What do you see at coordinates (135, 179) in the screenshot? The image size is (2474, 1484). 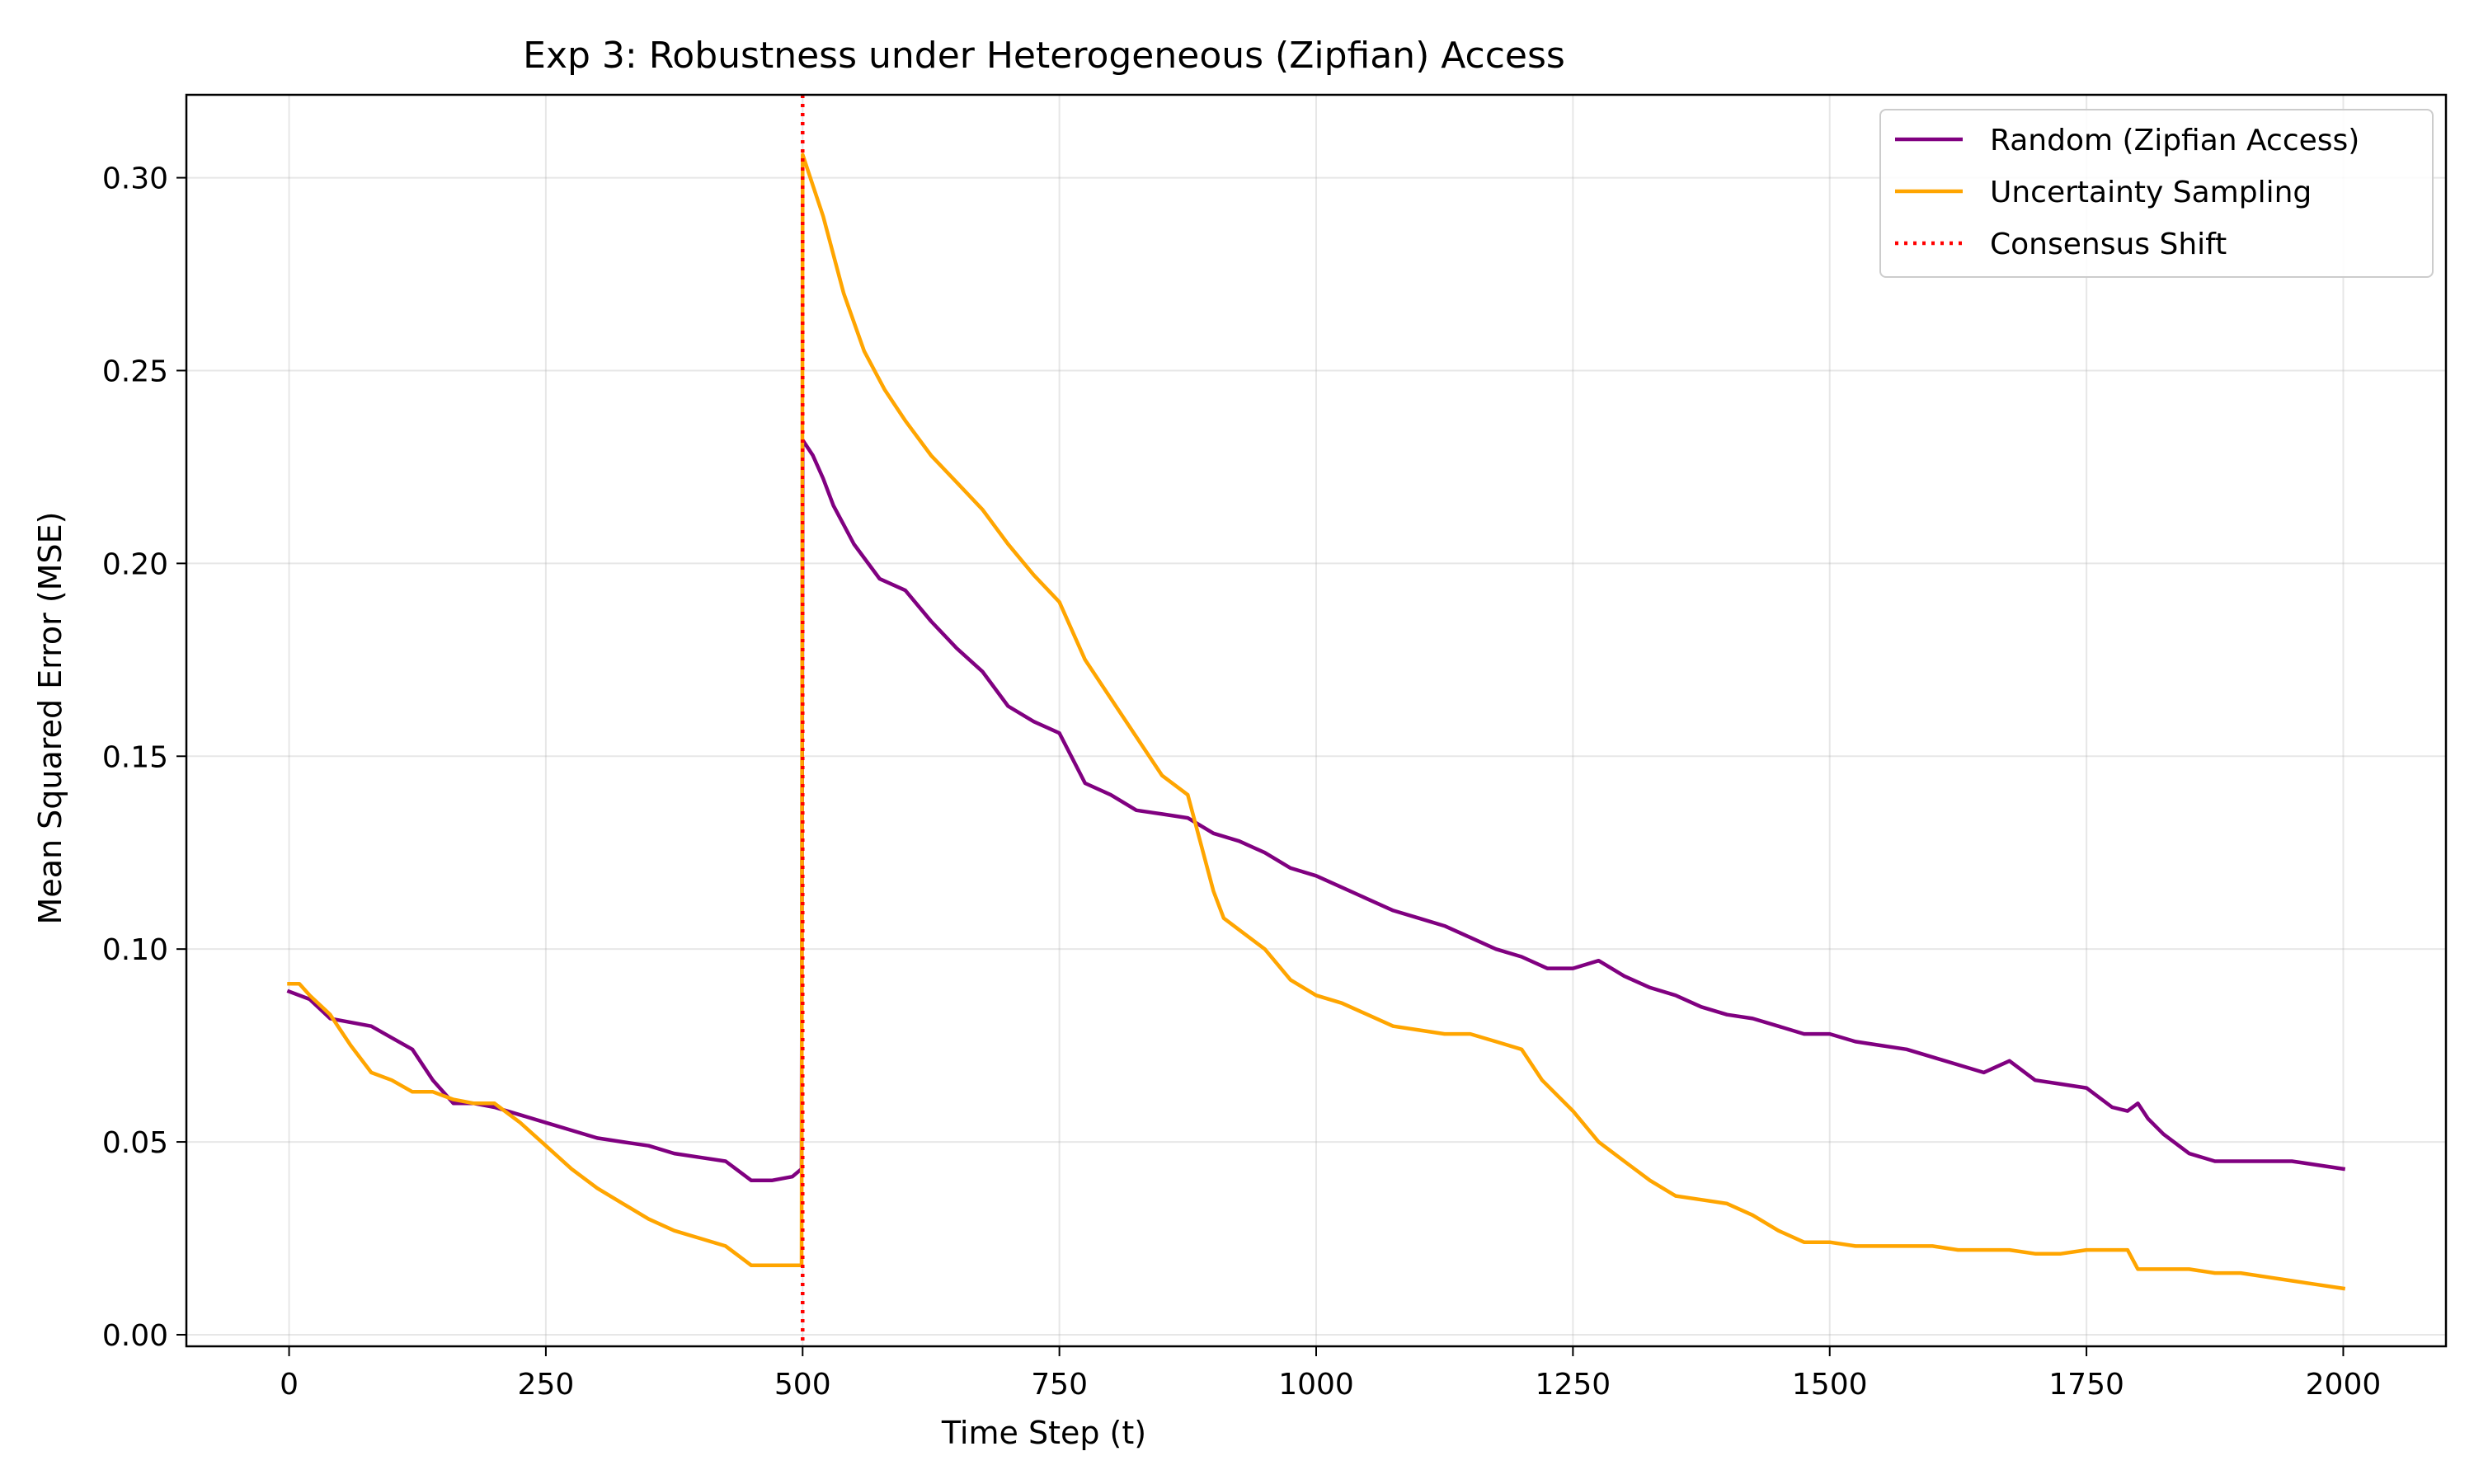 I see `y-tick-label: 0.30` at bounding box center [135, 179].